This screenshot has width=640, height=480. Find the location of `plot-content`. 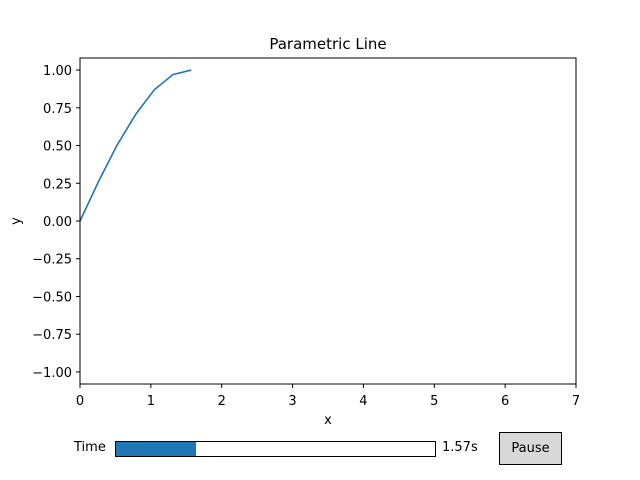

plot-content is located at coordinates (135, 145).